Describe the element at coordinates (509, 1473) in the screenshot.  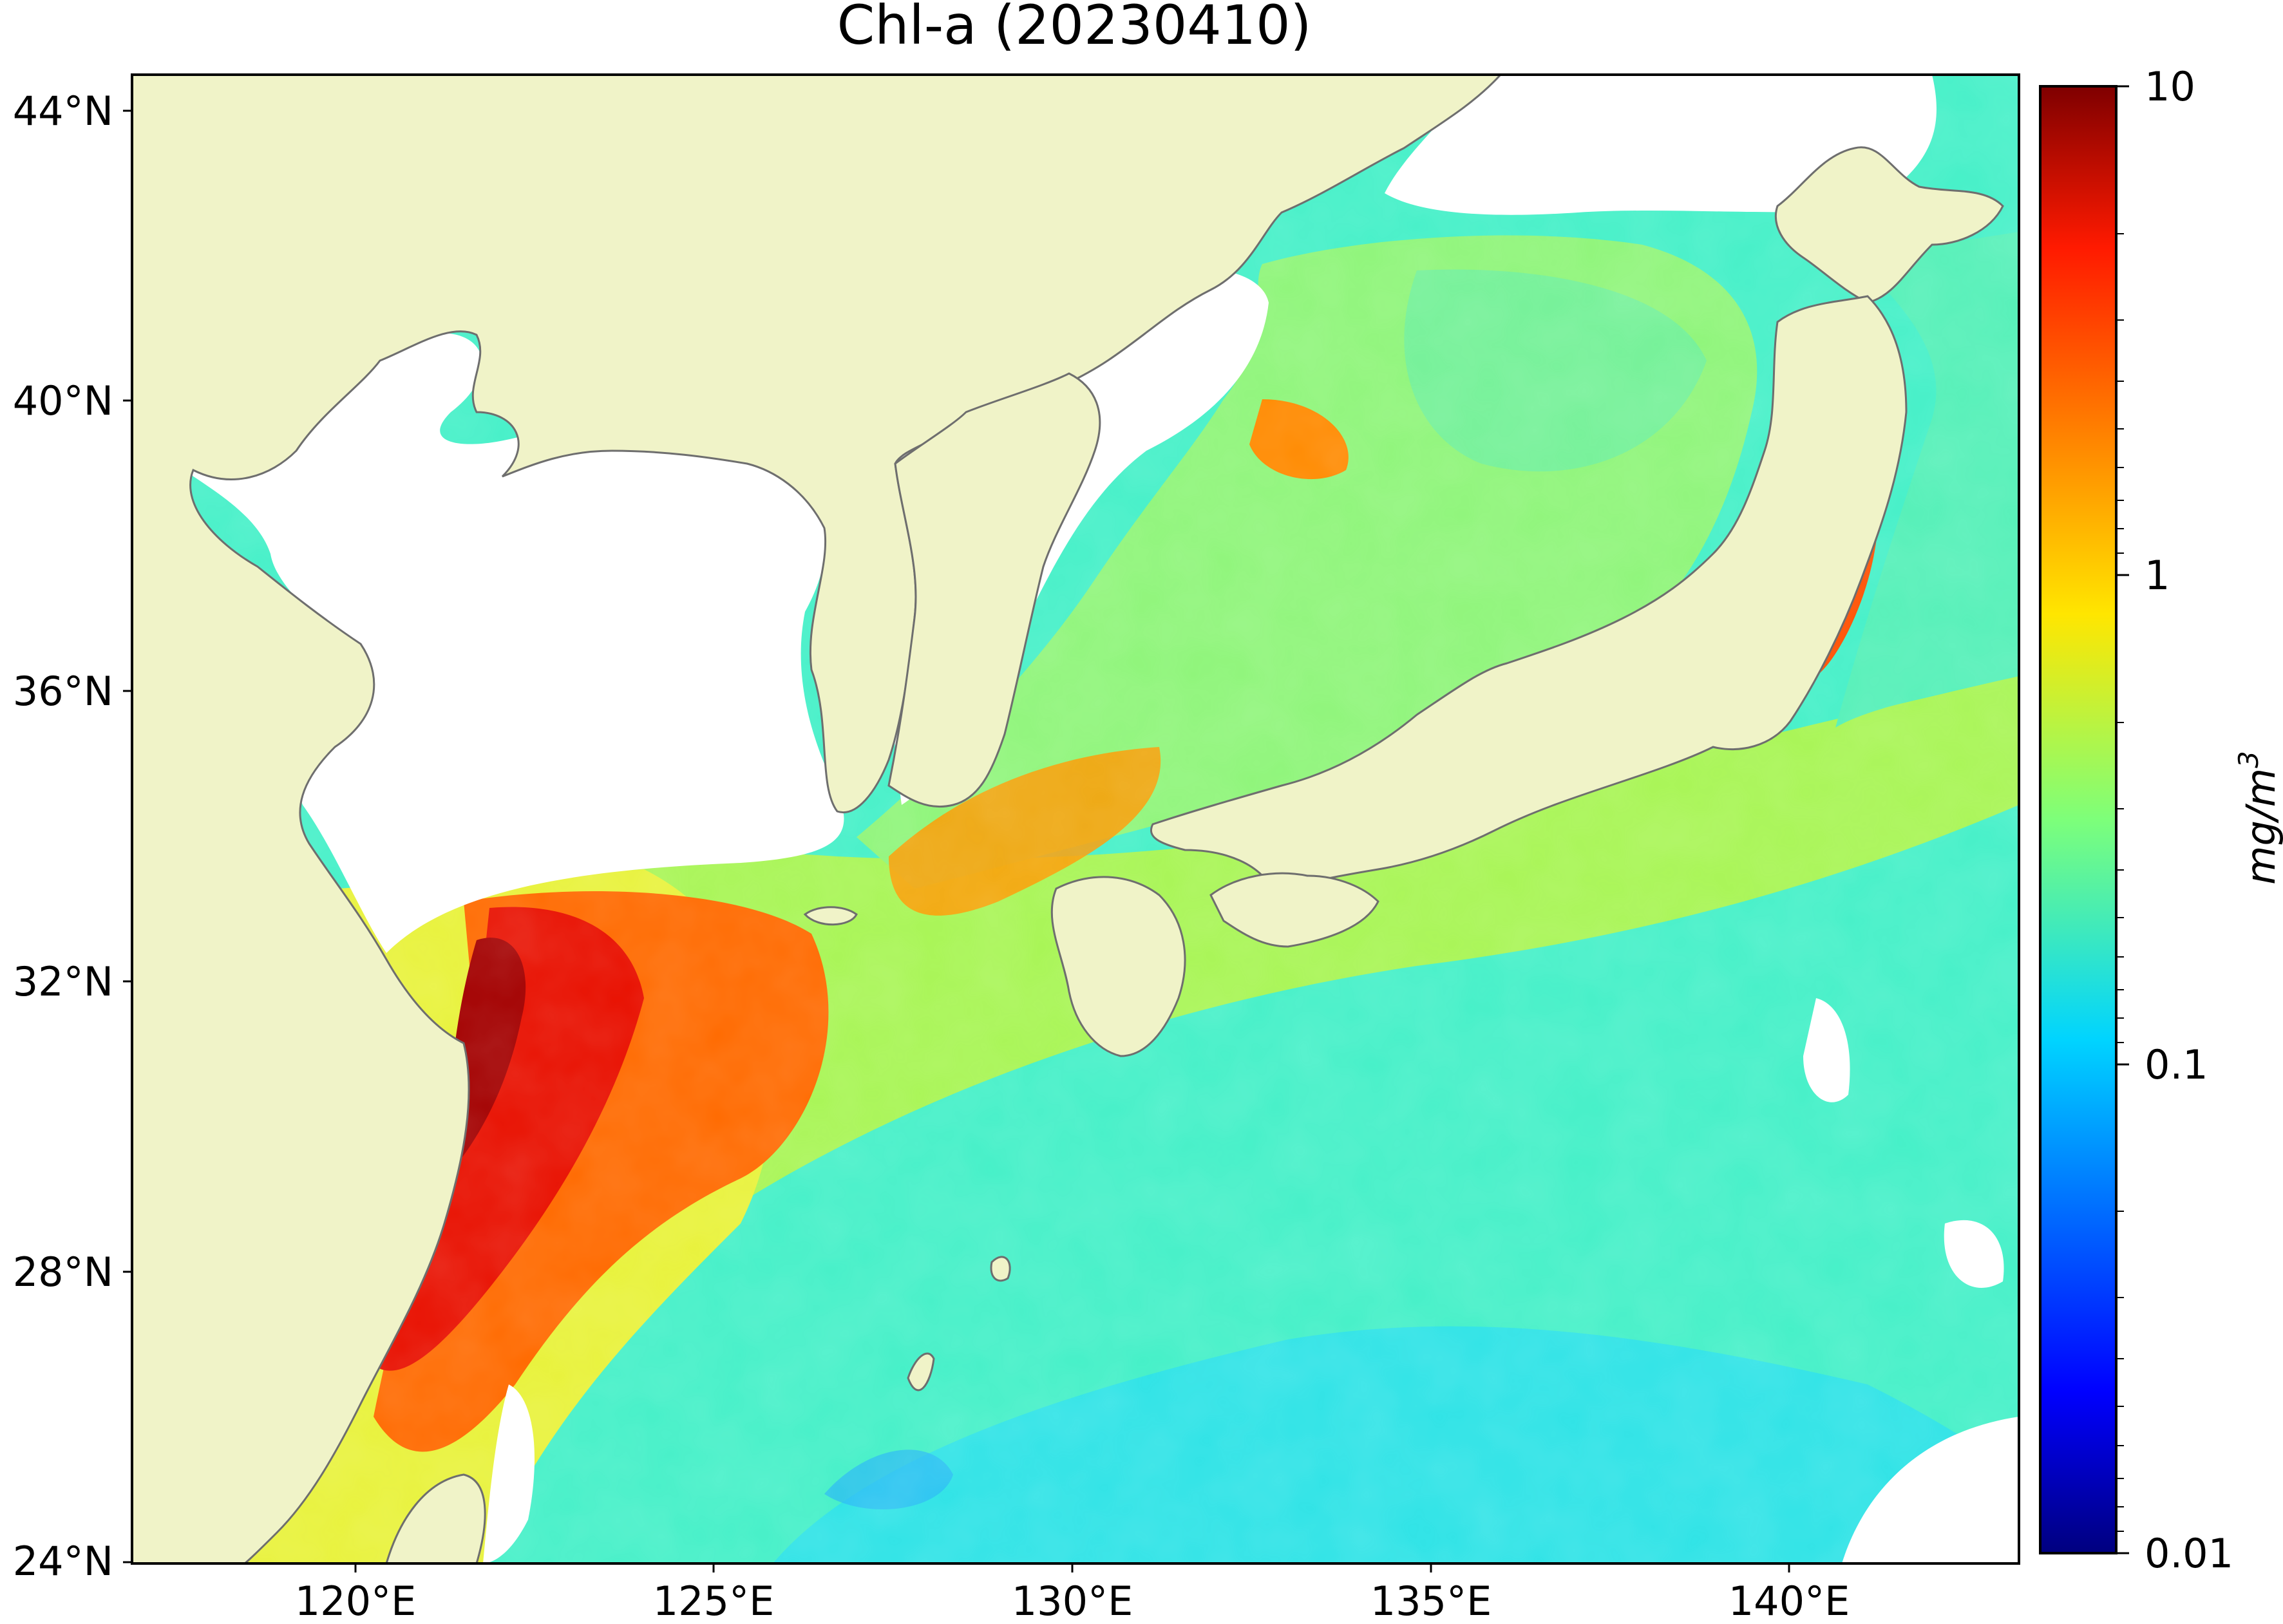
I see `no-data-okinawa-west` at that location.